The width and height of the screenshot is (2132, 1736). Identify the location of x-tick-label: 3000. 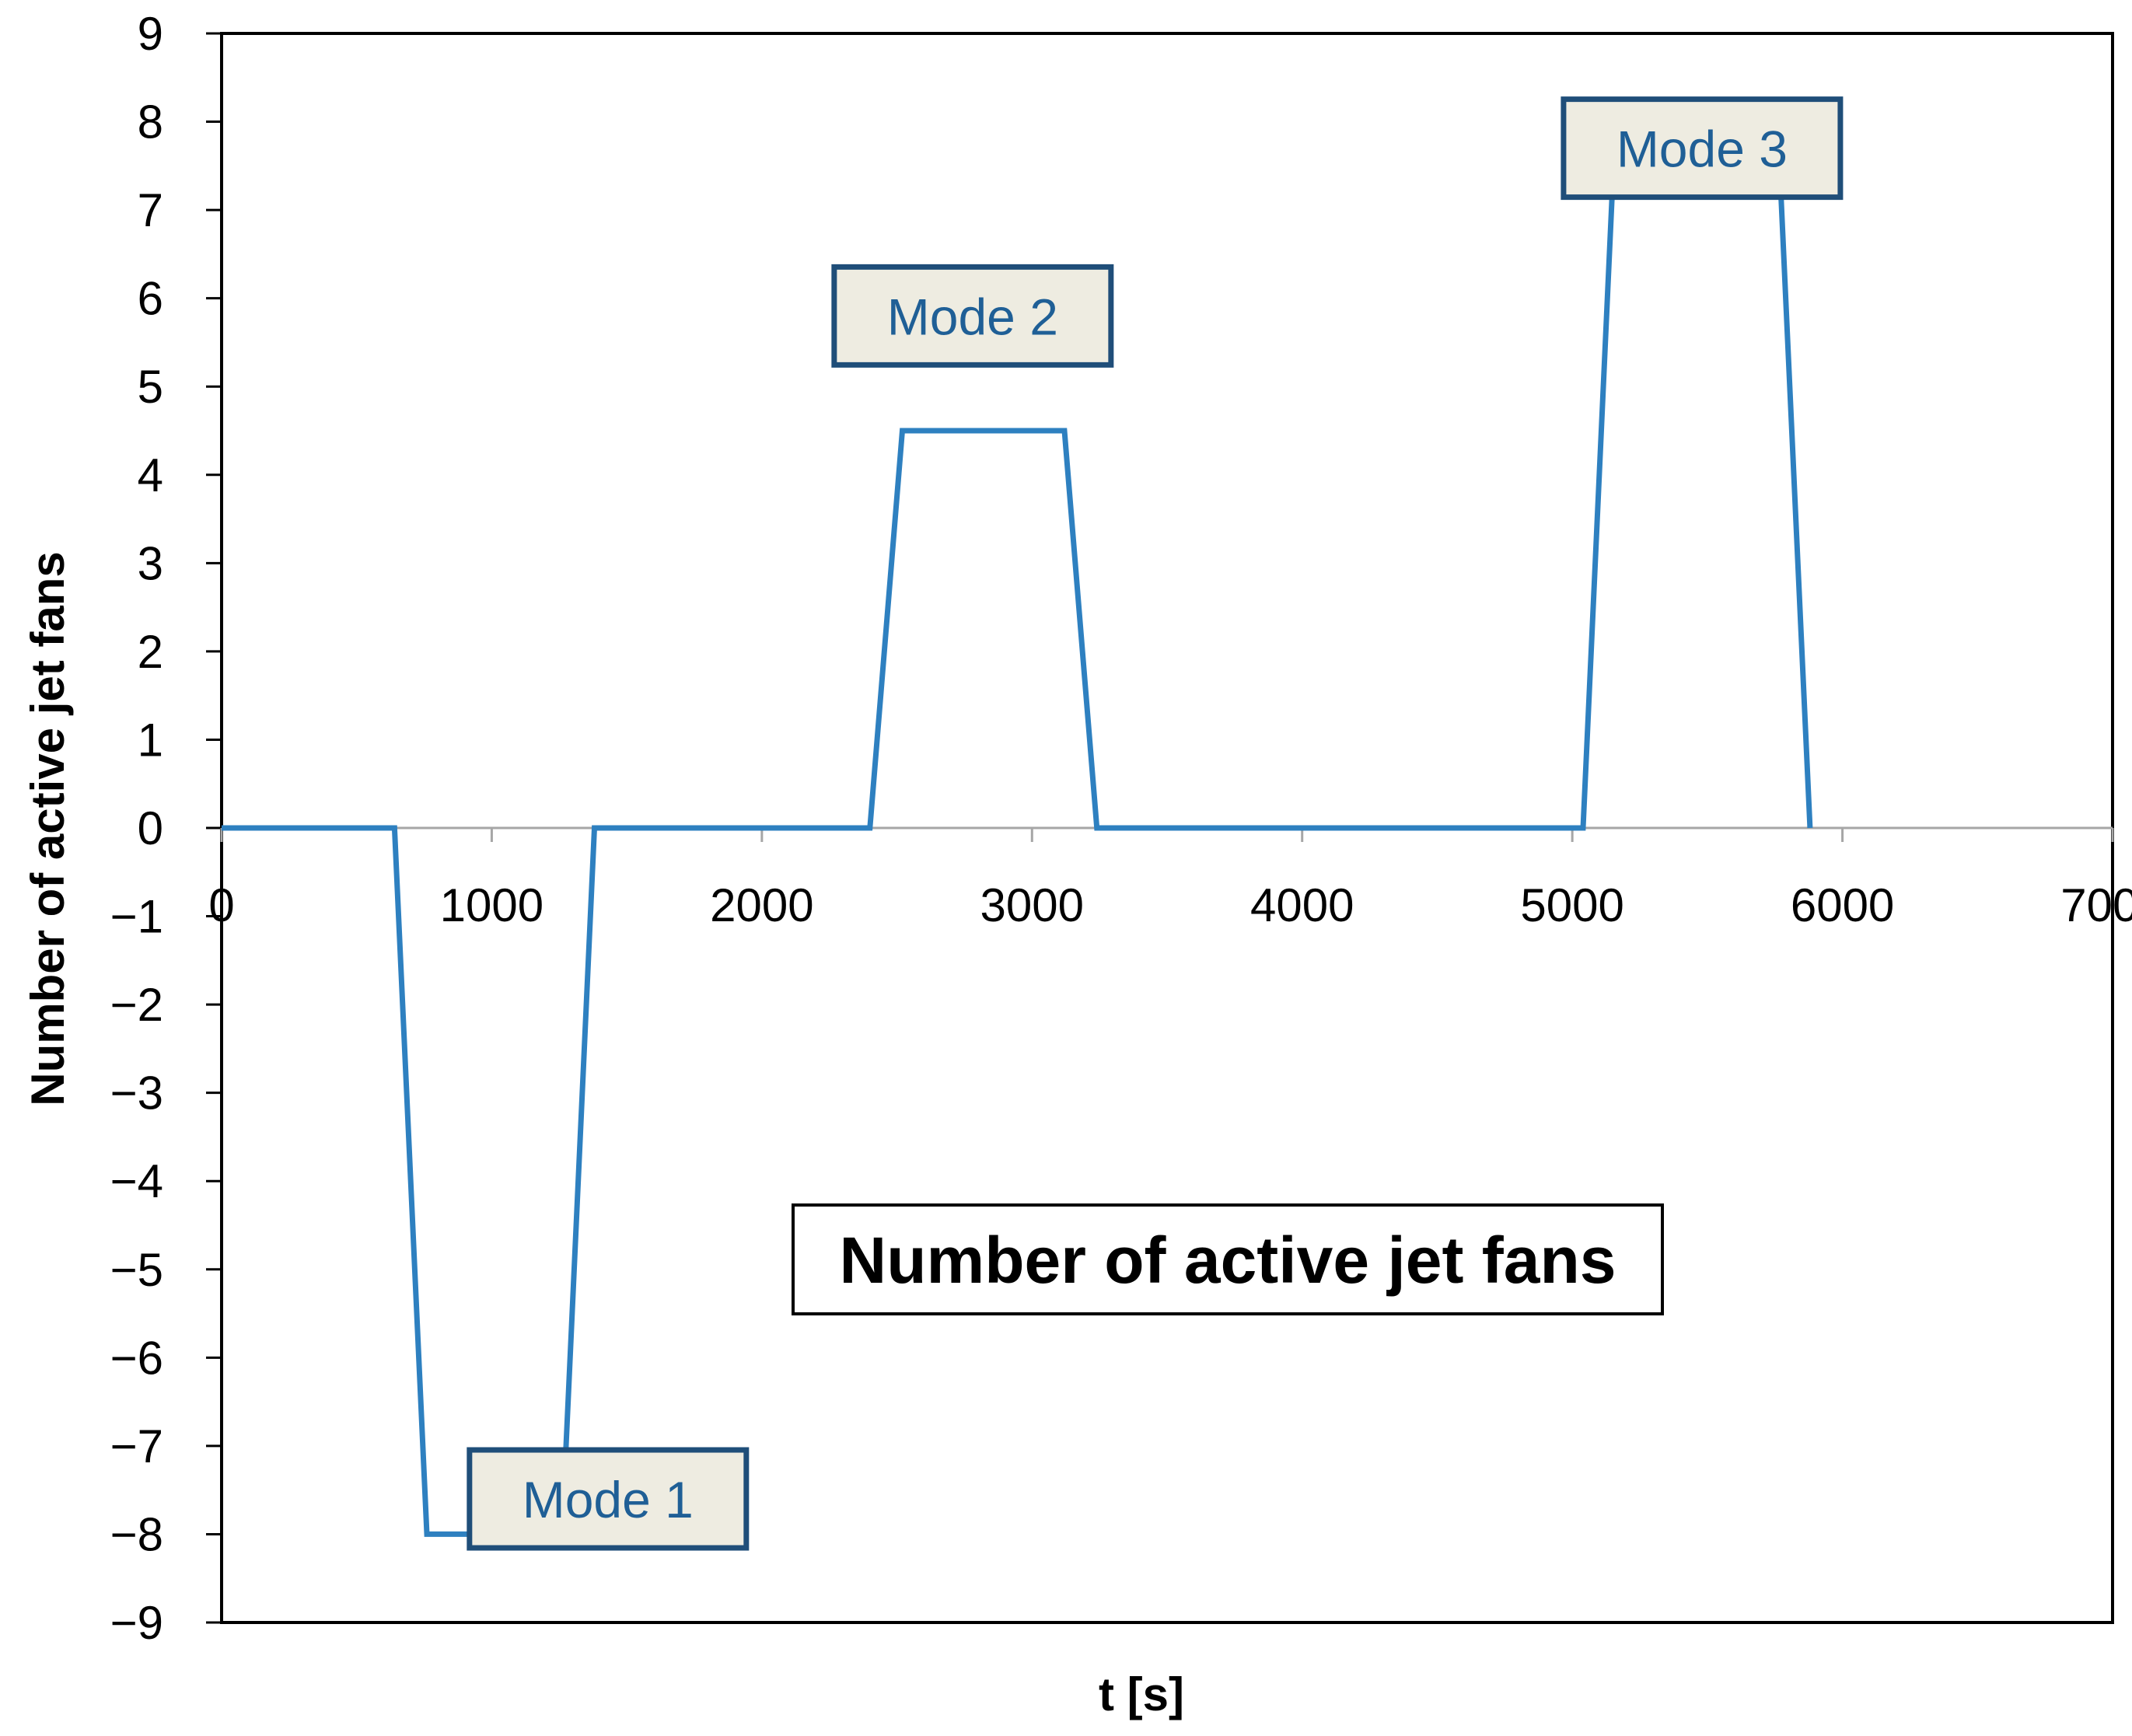
(1032, 905).